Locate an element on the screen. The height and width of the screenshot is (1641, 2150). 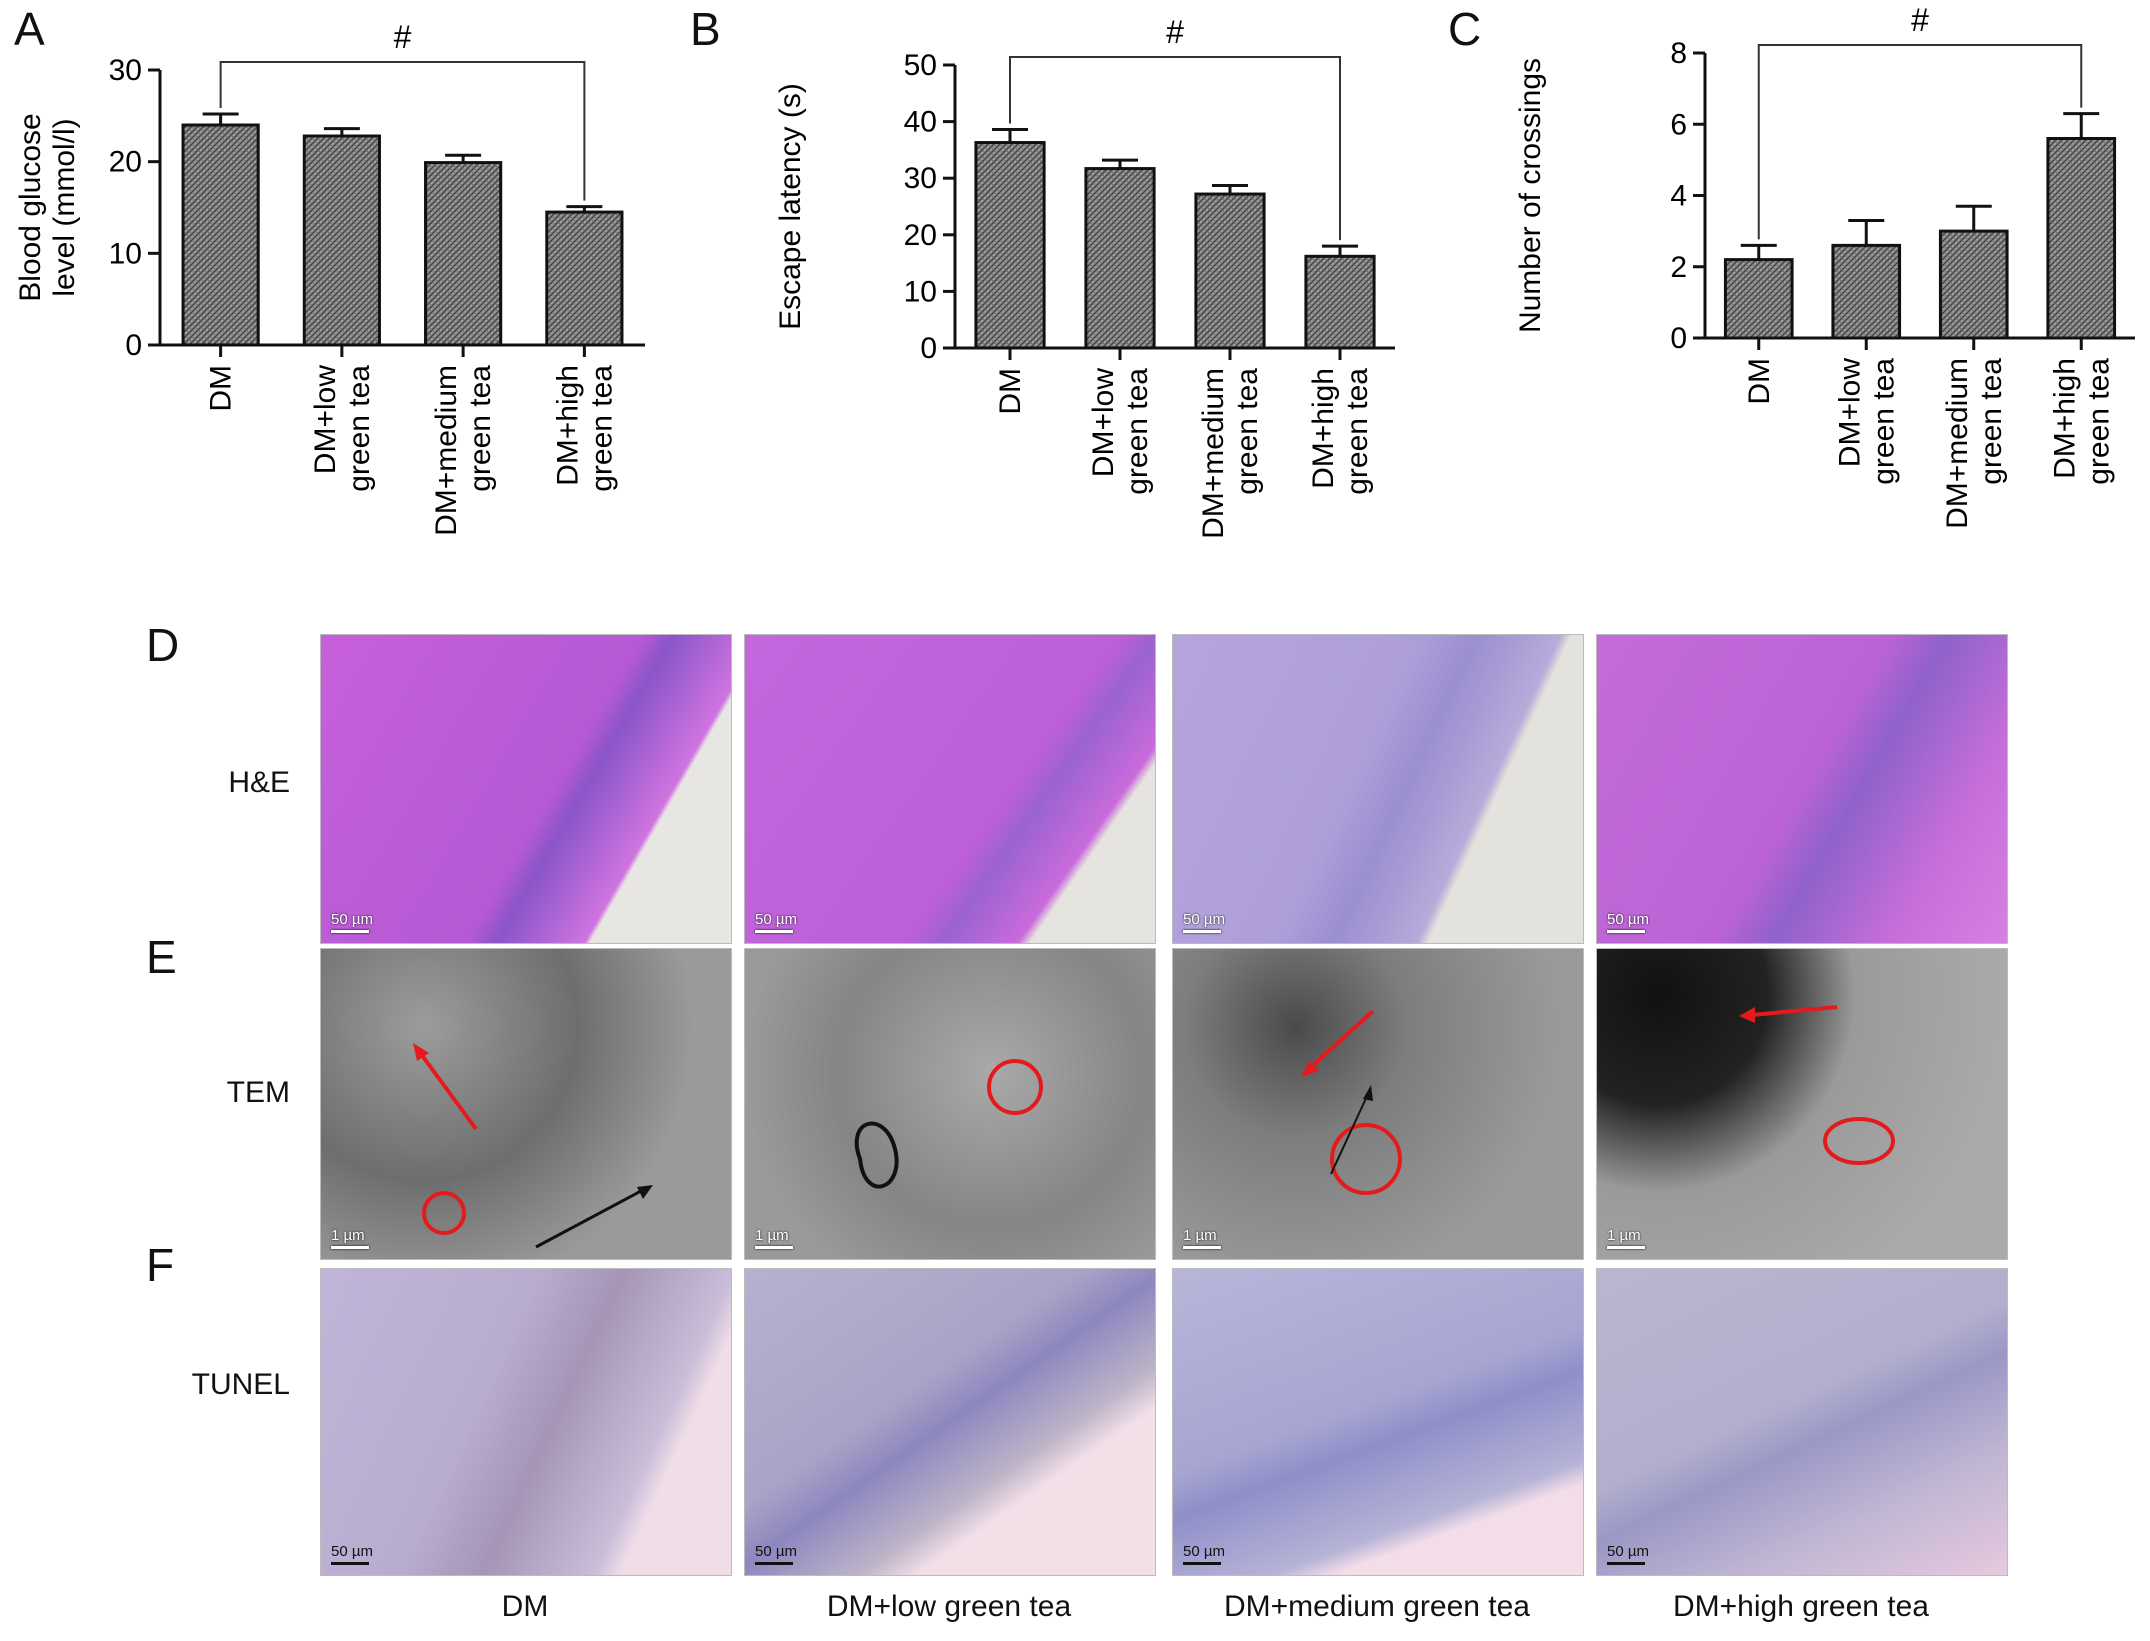
scale-bar-tem-dm-high: 1 µm is located at coordinates (1626, 1238).